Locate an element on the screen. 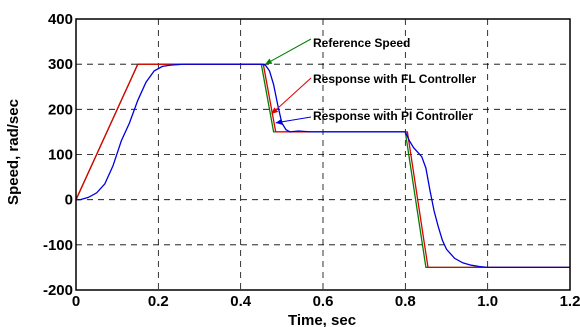 The width and height of the screenshot is (580, 327). x-axis-label: Time, sec is located at coordinates (322, 319).